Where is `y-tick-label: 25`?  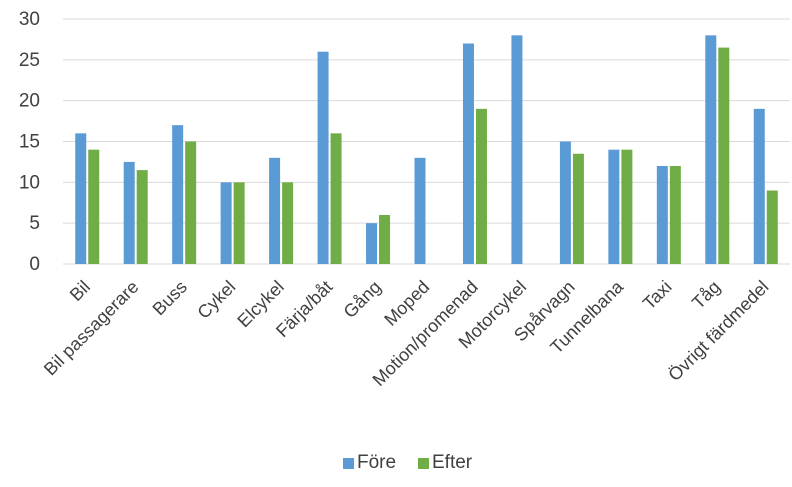 y-tick-label: 25 is located at coordinates (29, 60).